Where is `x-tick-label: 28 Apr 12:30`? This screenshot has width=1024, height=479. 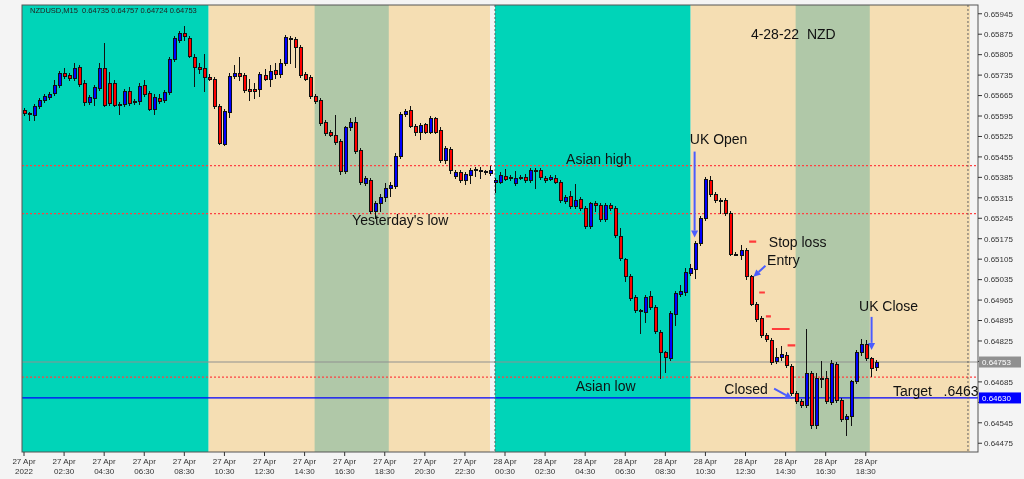
x-tick-label: 28 Apr 12:30 is located at coordinates (745, 466).